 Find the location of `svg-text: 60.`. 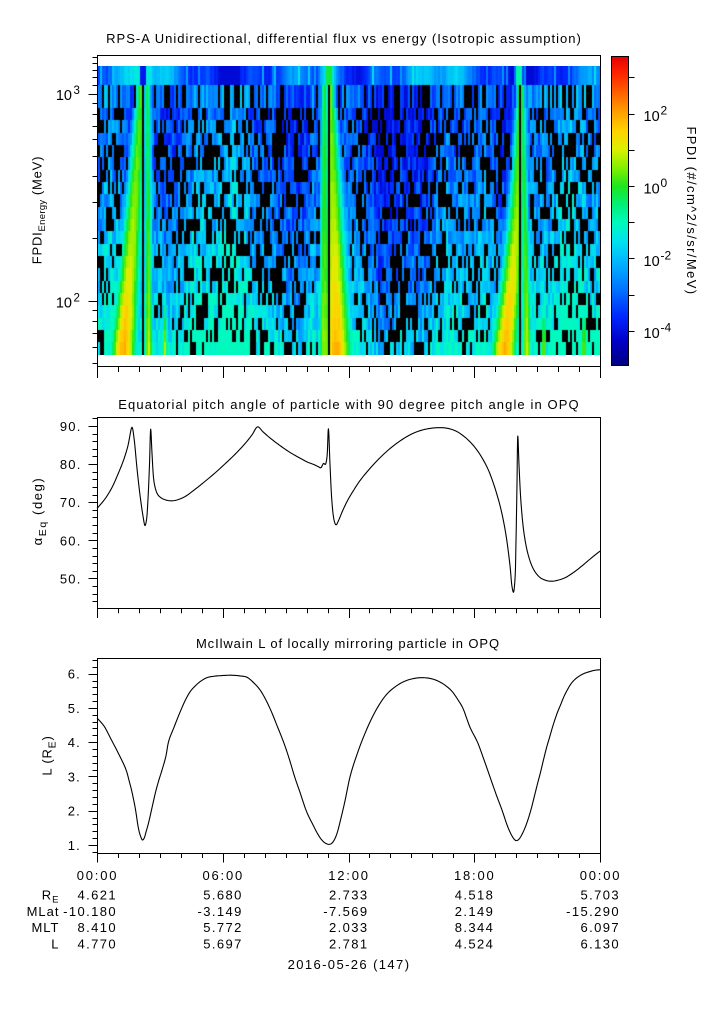

svg-text: 60. is located at coordinates (71, 540).